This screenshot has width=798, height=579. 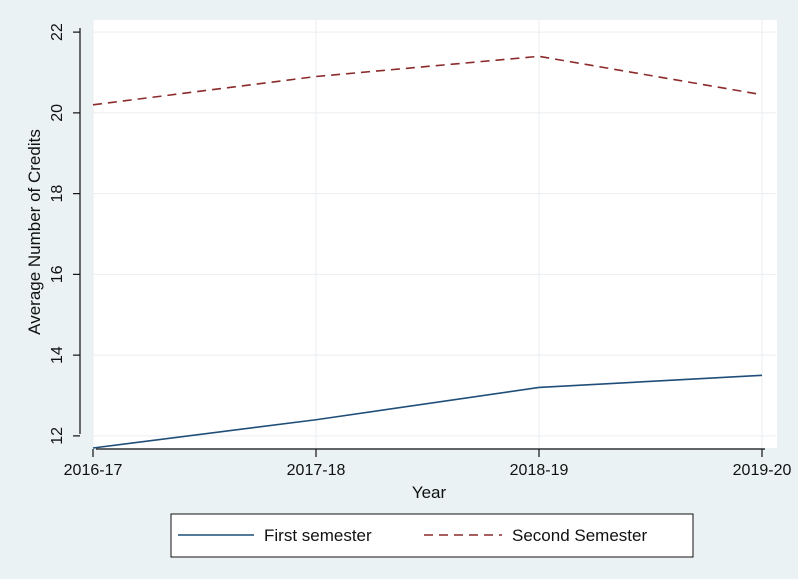 What do you see at coordinates (93, 470) in the screenshot?
I see `x-tick-label: 2016-17` at bounding box center [93, 470].